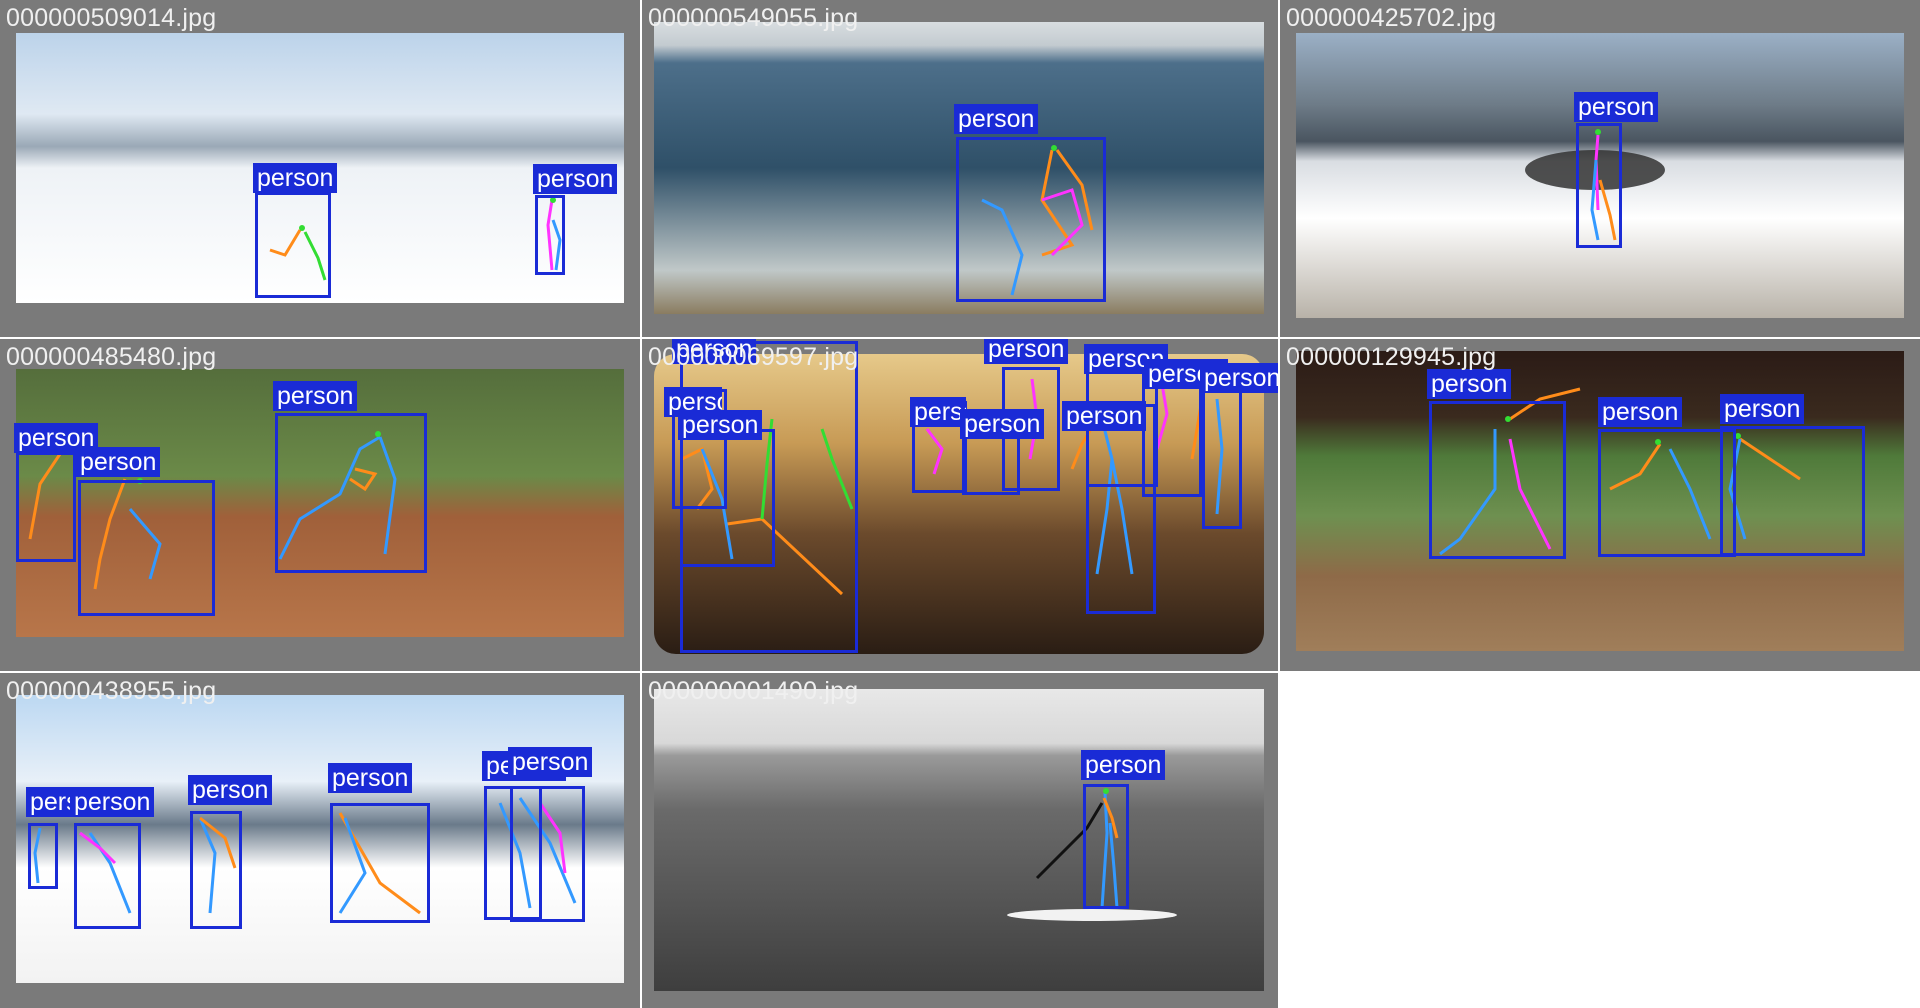  I want to click on image-tile-8: 000000001490.jpg person, so click(960, 840).